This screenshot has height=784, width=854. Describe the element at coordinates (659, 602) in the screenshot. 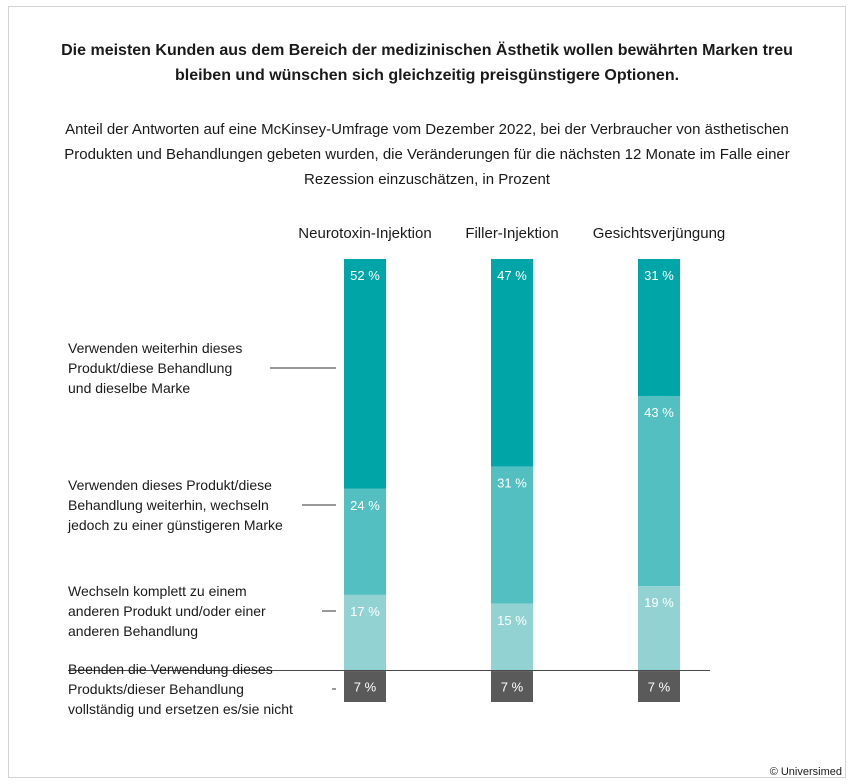

I see `value-label-3-col-3: 19 %` at that location.